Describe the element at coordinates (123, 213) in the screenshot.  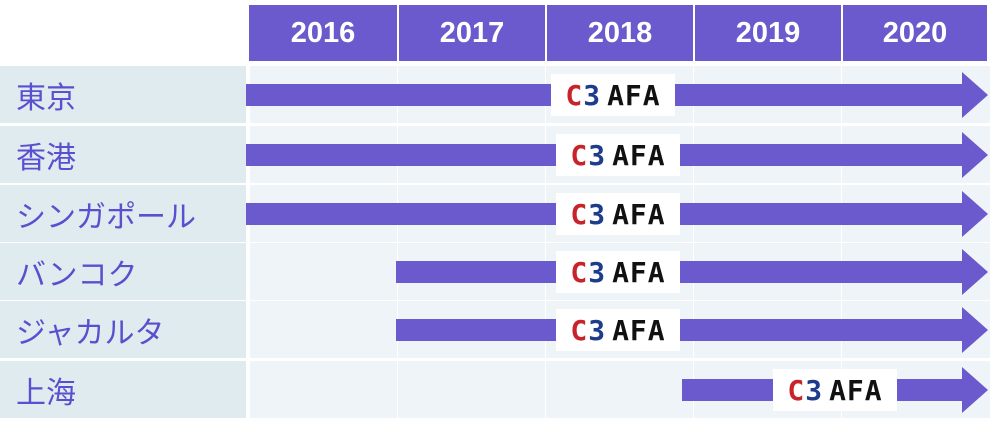
I see `city-label: シンガポール` at that location.